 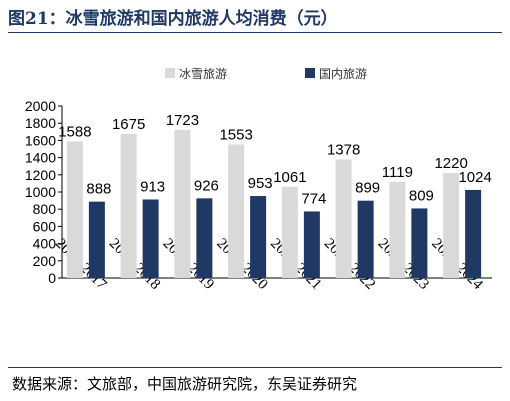 What do you see at coordinates (173, 19) in the screenshot?
I see `figure-title: 图21：冰雪旅游和国内旅游人均消费（元）` at bounding box center [173, 19].